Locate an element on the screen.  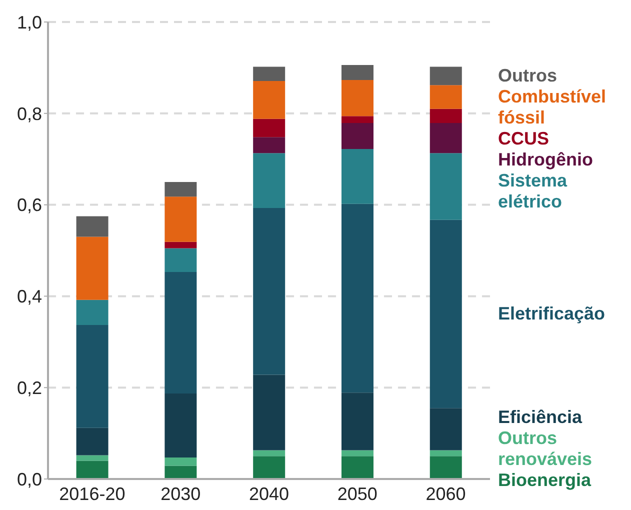
x-tick-label: 2040 is located at coordinates (269, 494).